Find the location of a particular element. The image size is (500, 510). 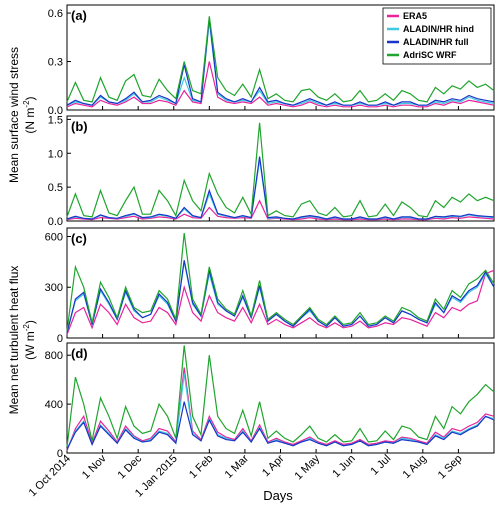

y-tick-label: 600 is located at coordinates (54, 237).